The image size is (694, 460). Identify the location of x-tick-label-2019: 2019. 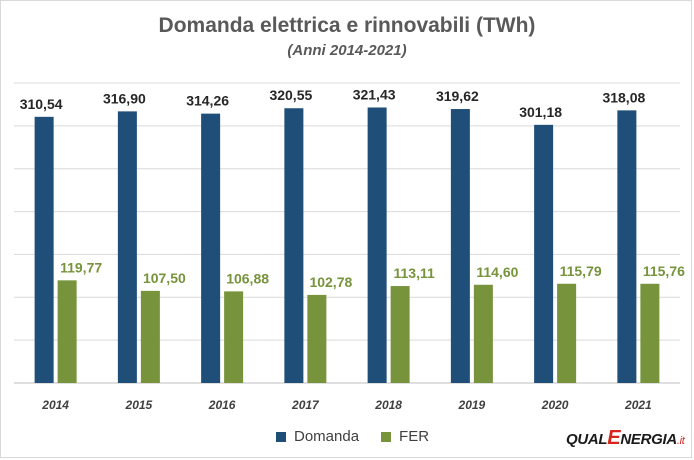
(472, 405).